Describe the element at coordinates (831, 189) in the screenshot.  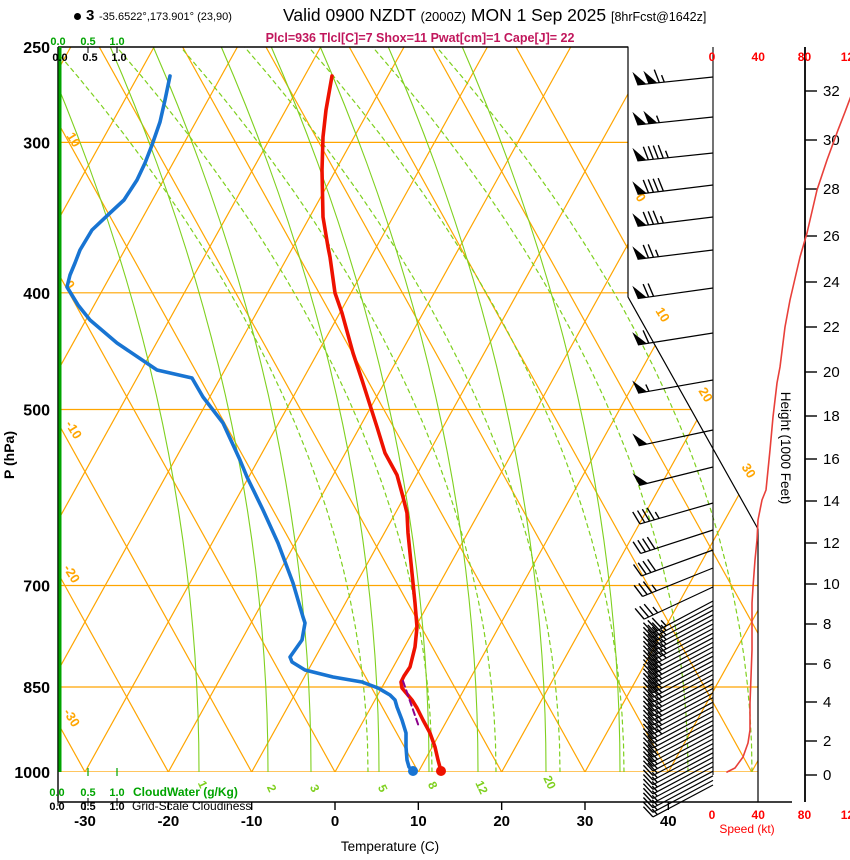
I see `svg-text: 28` at that location.